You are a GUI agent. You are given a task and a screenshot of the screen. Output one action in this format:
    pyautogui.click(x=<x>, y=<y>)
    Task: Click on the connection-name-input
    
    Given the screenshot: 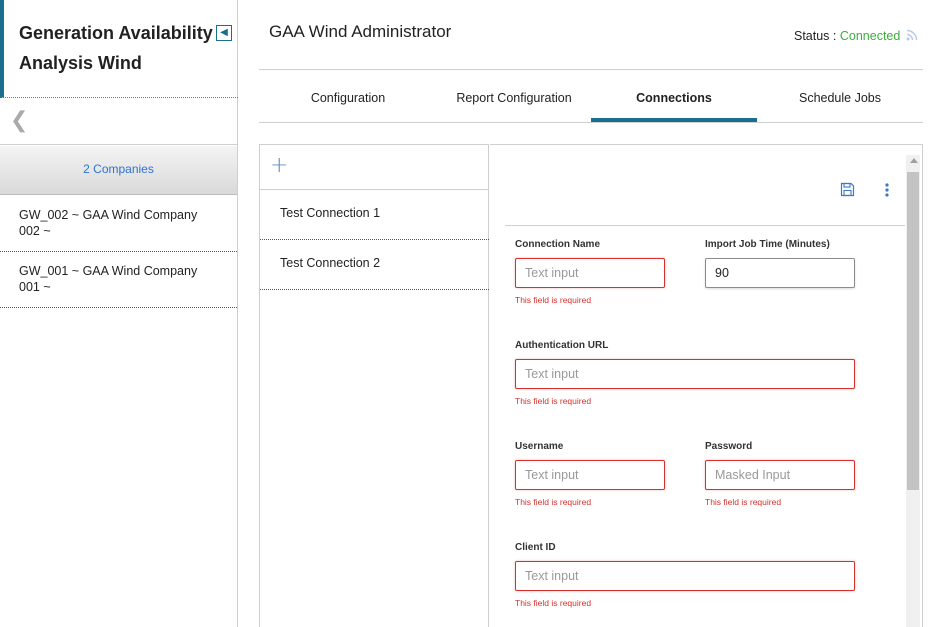 What is the action you would take?
    pyautogui.click(x=590, y=273)
    